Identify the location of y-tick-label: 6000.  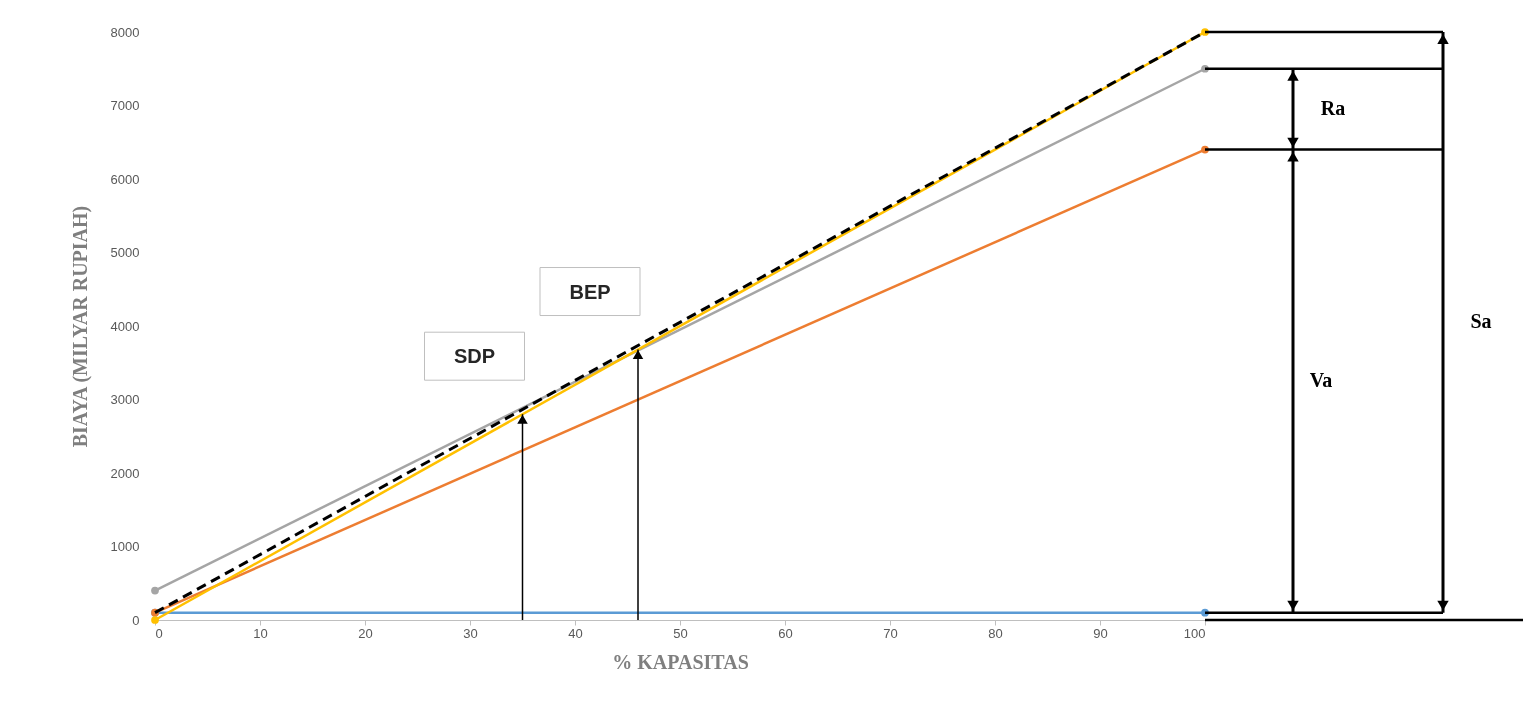
(125, 179).